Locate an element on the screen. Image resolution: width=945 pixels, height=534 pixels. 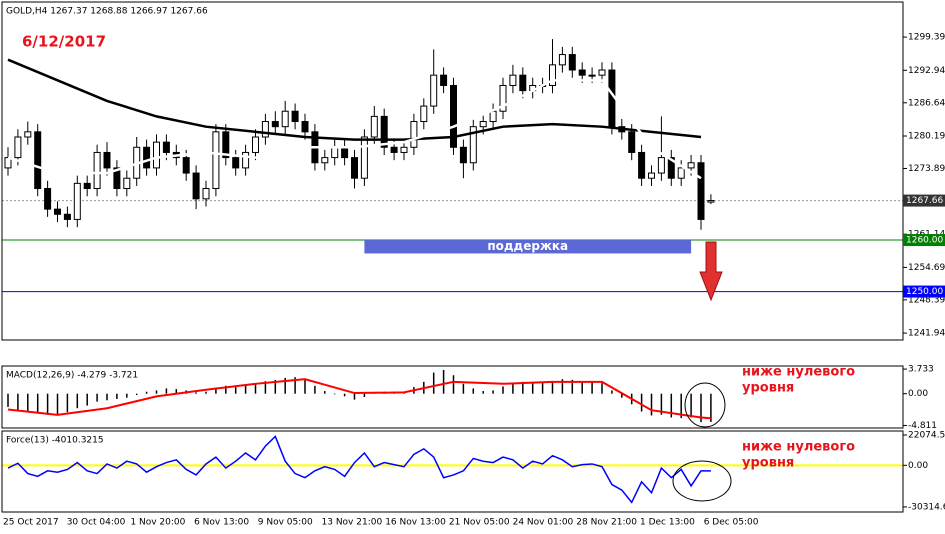
y-tick-label: 1241.94 is located at coordinates (926, 334).